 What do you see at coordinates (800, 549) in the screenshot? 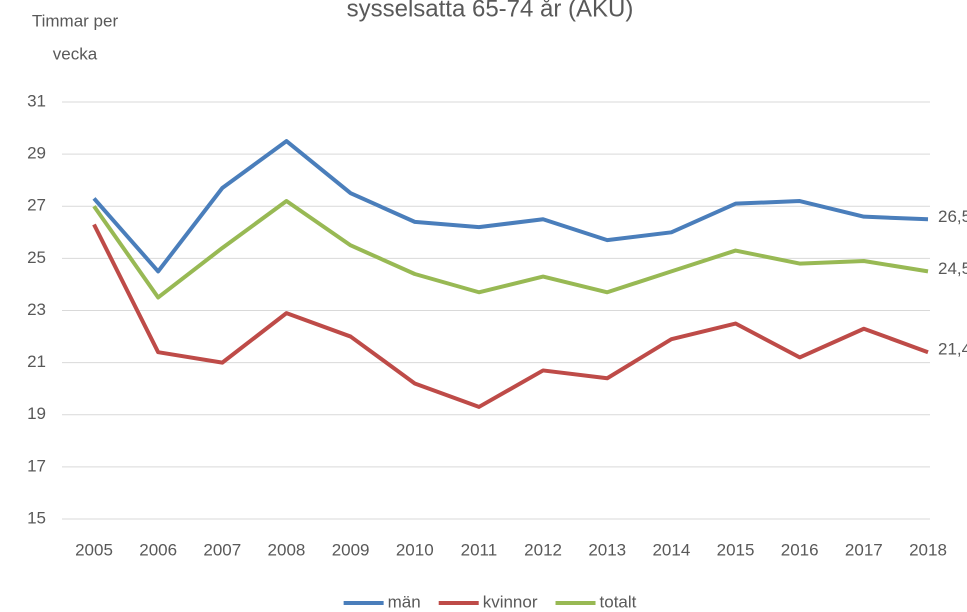
I see `x-tick-label: 2016` at bounding box center [800, 549].